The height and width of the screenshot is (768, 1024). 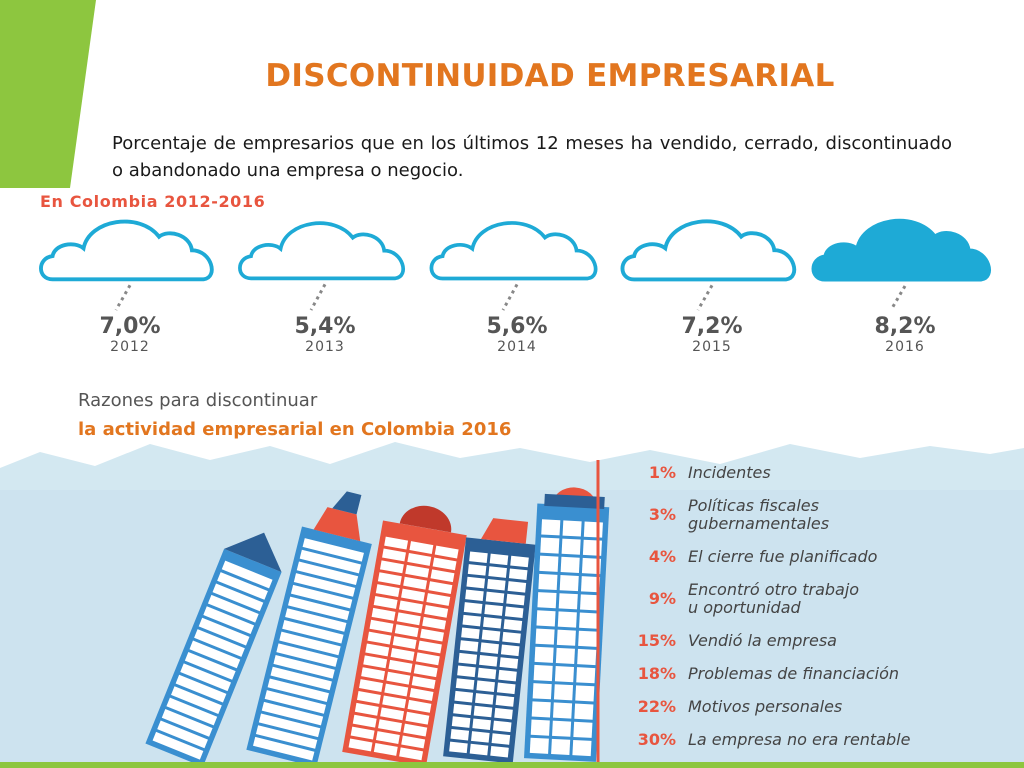 I want to click on reason-label: Problemas de financiación, so click(x=793, y=673).